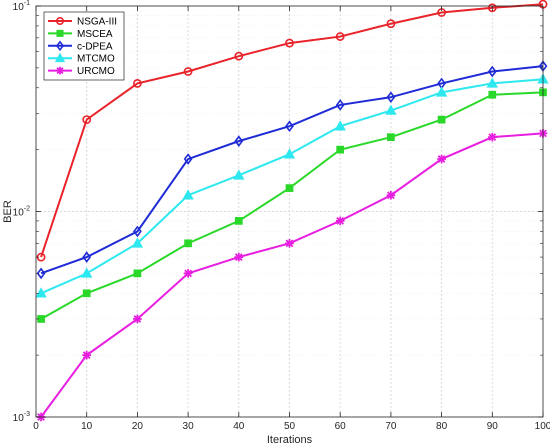 The image size is (550, 445). I want to click on y-tick-label: 10⁻¹, so click(21, 6).